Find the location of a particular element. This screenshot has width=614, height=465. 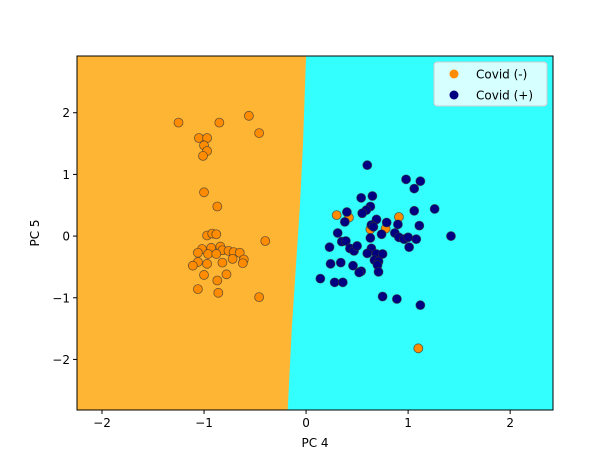

legend-box is located at coordinates (490, 84).